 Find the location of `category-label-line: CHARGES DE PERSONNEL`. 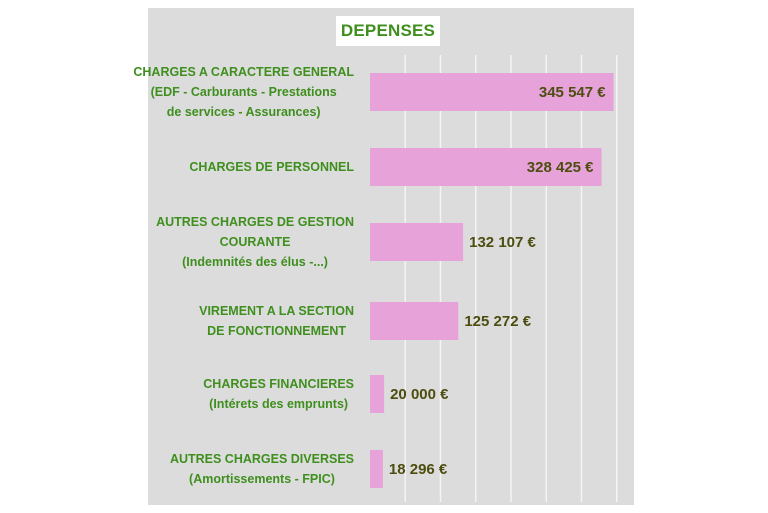

category-label-line: CHARGES DE PERSONNEL is located at coordinates (271, 167).